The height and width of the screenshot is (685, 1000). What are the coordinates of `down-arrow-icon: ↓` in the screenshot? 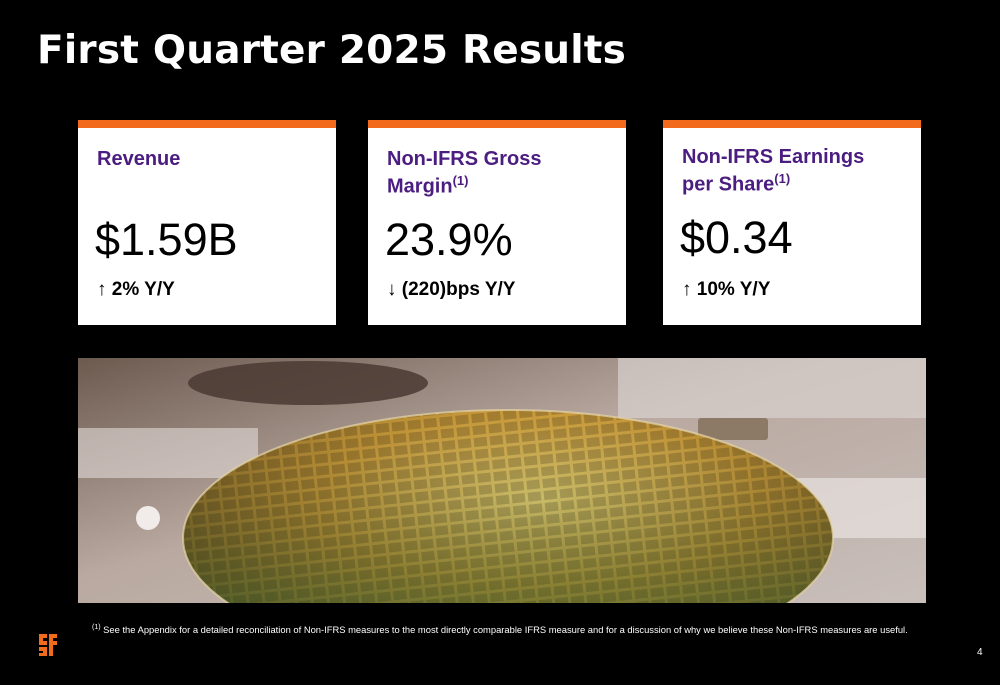 It's located at (392, 289).